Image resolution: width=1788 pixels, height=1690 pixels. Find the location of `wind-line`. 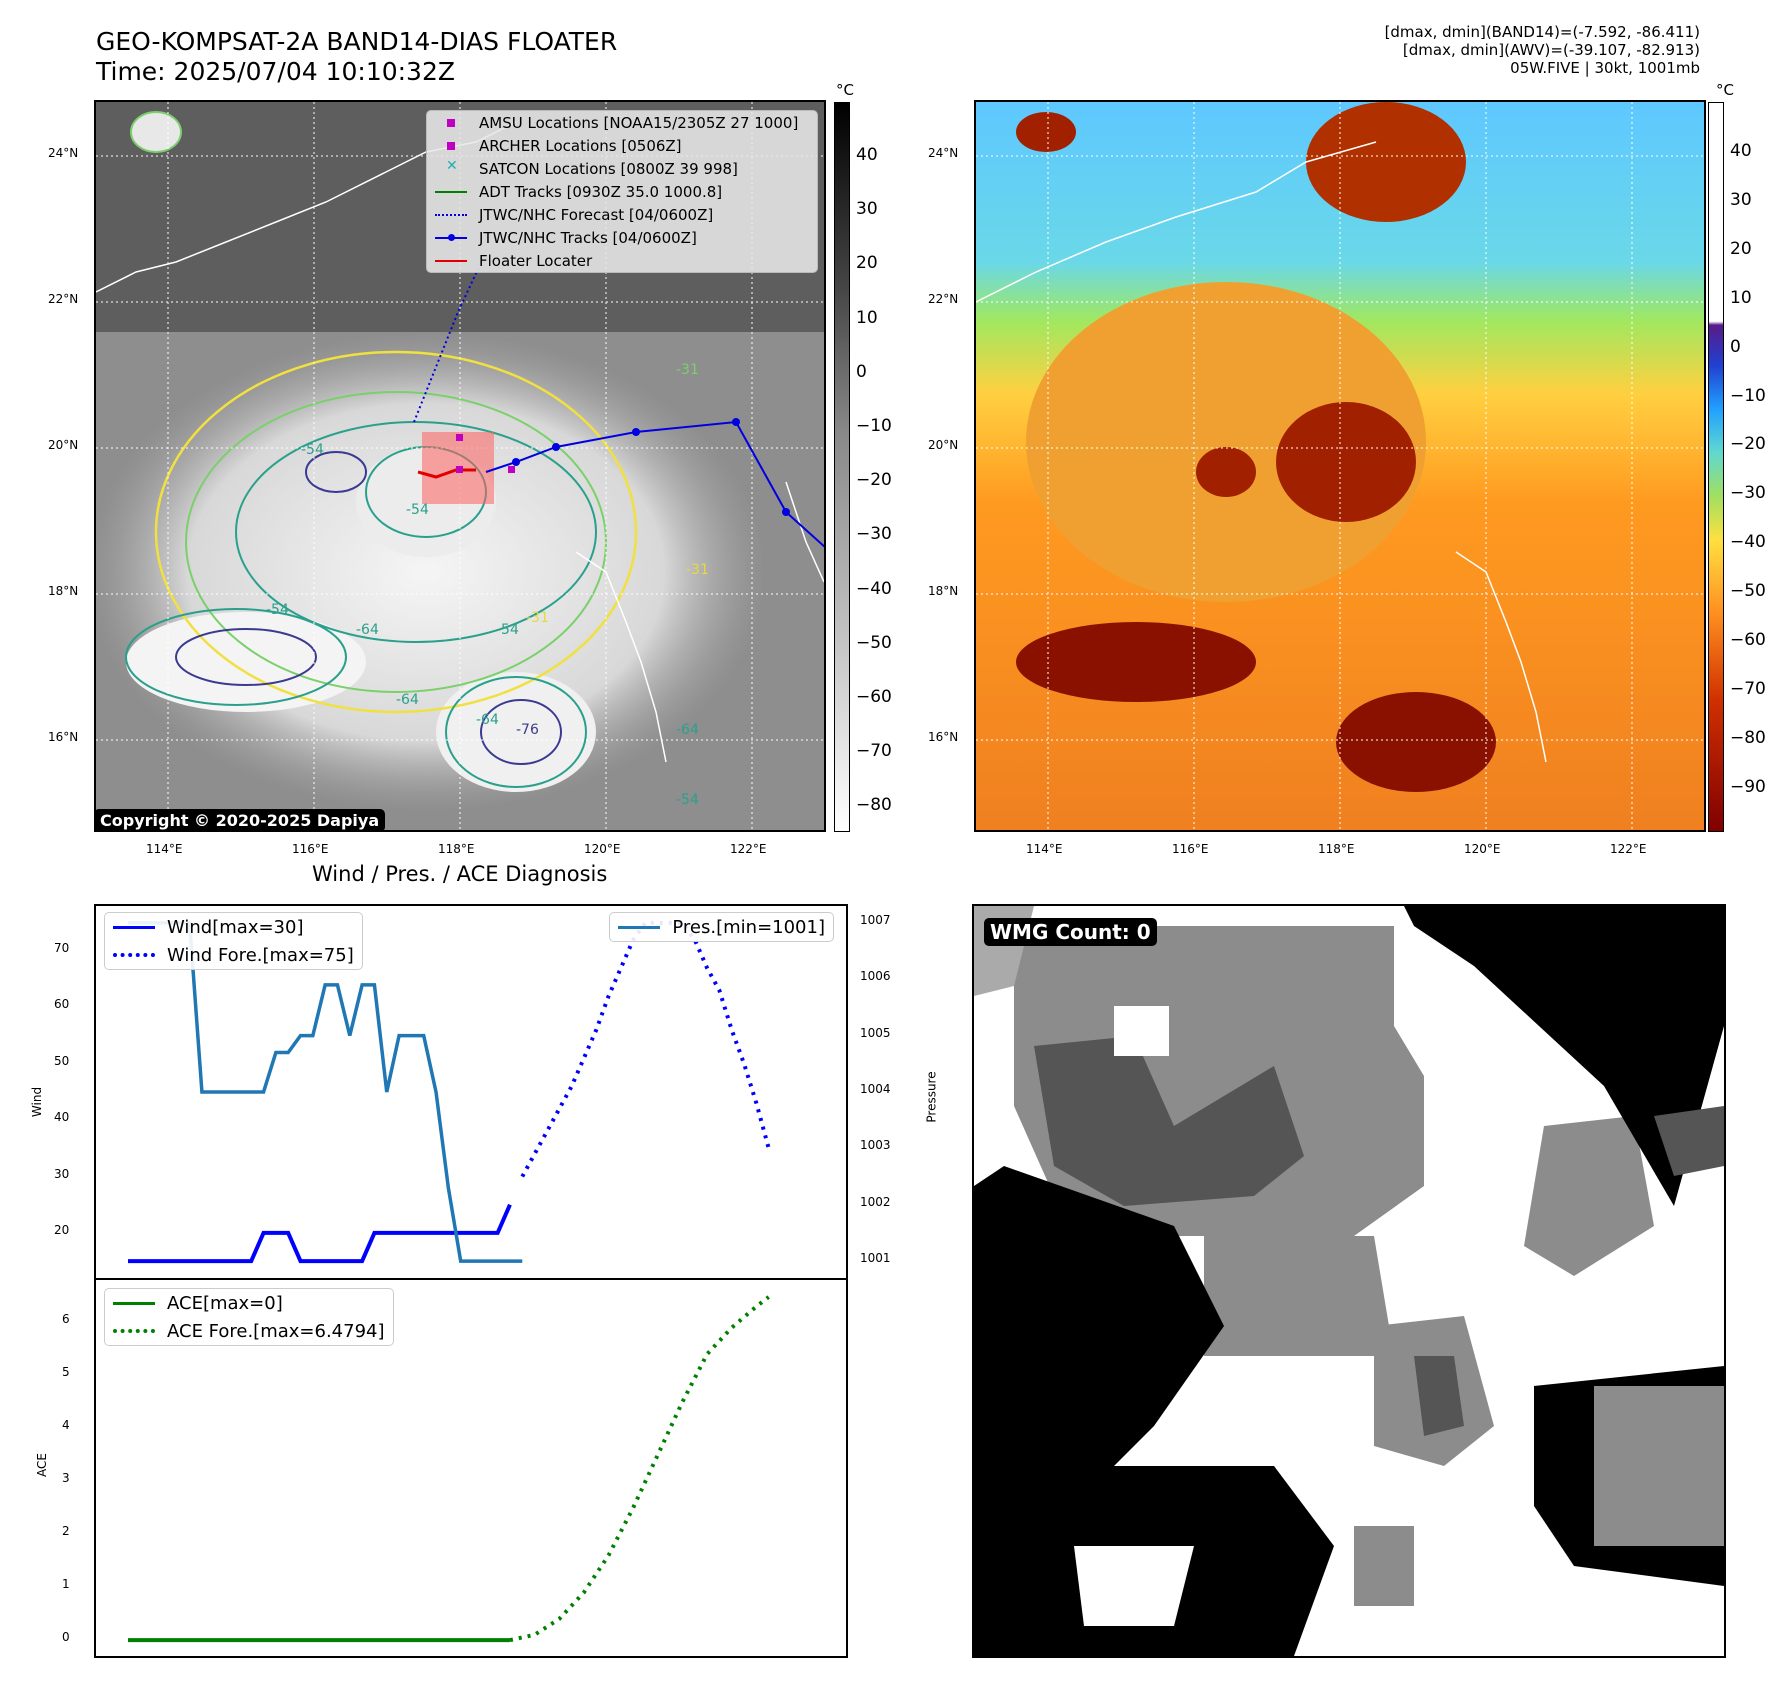

wind-line is located at coordinates (320, 1233).